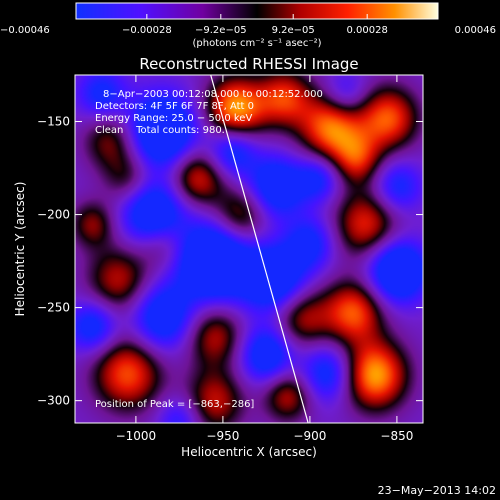 The width and height of the screenshot is (500, 500). Describe the element at coordinates (437, 490) in the screenshot. I see `timestamp: 23−May−2013 14:02` at that location.